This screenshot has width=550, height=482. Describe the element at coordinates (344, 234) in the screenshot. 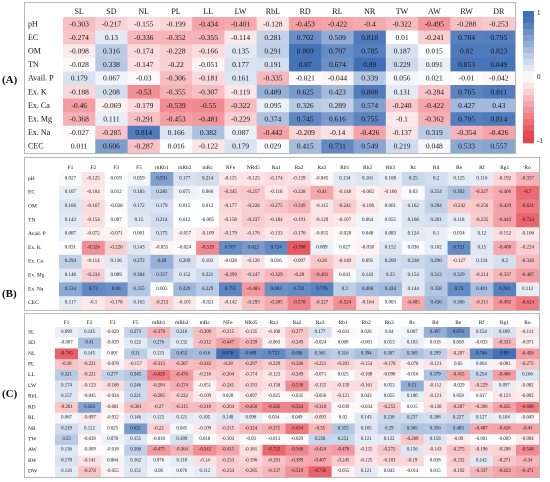

I see `cell-value: -0.028` at that location.